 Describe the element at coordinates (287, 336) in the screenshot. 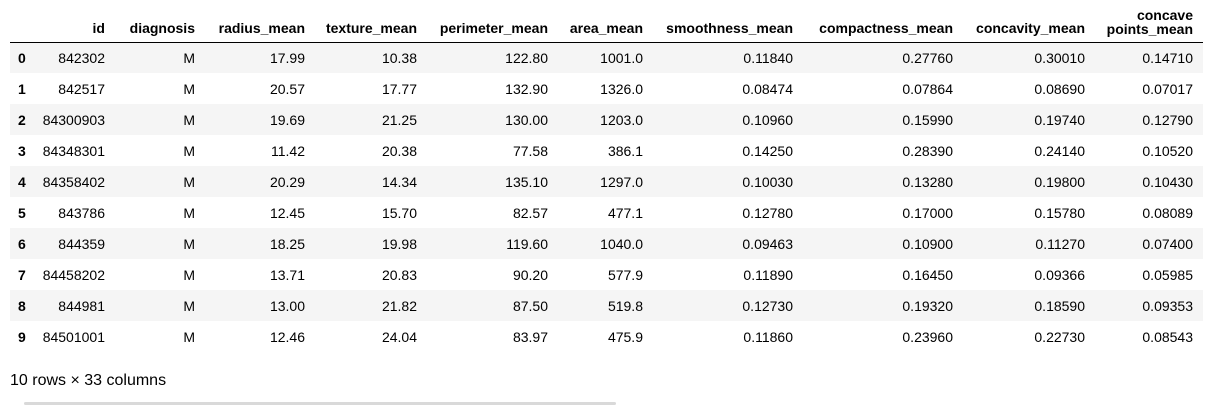

I see `table-cell: 12.46` at that location.